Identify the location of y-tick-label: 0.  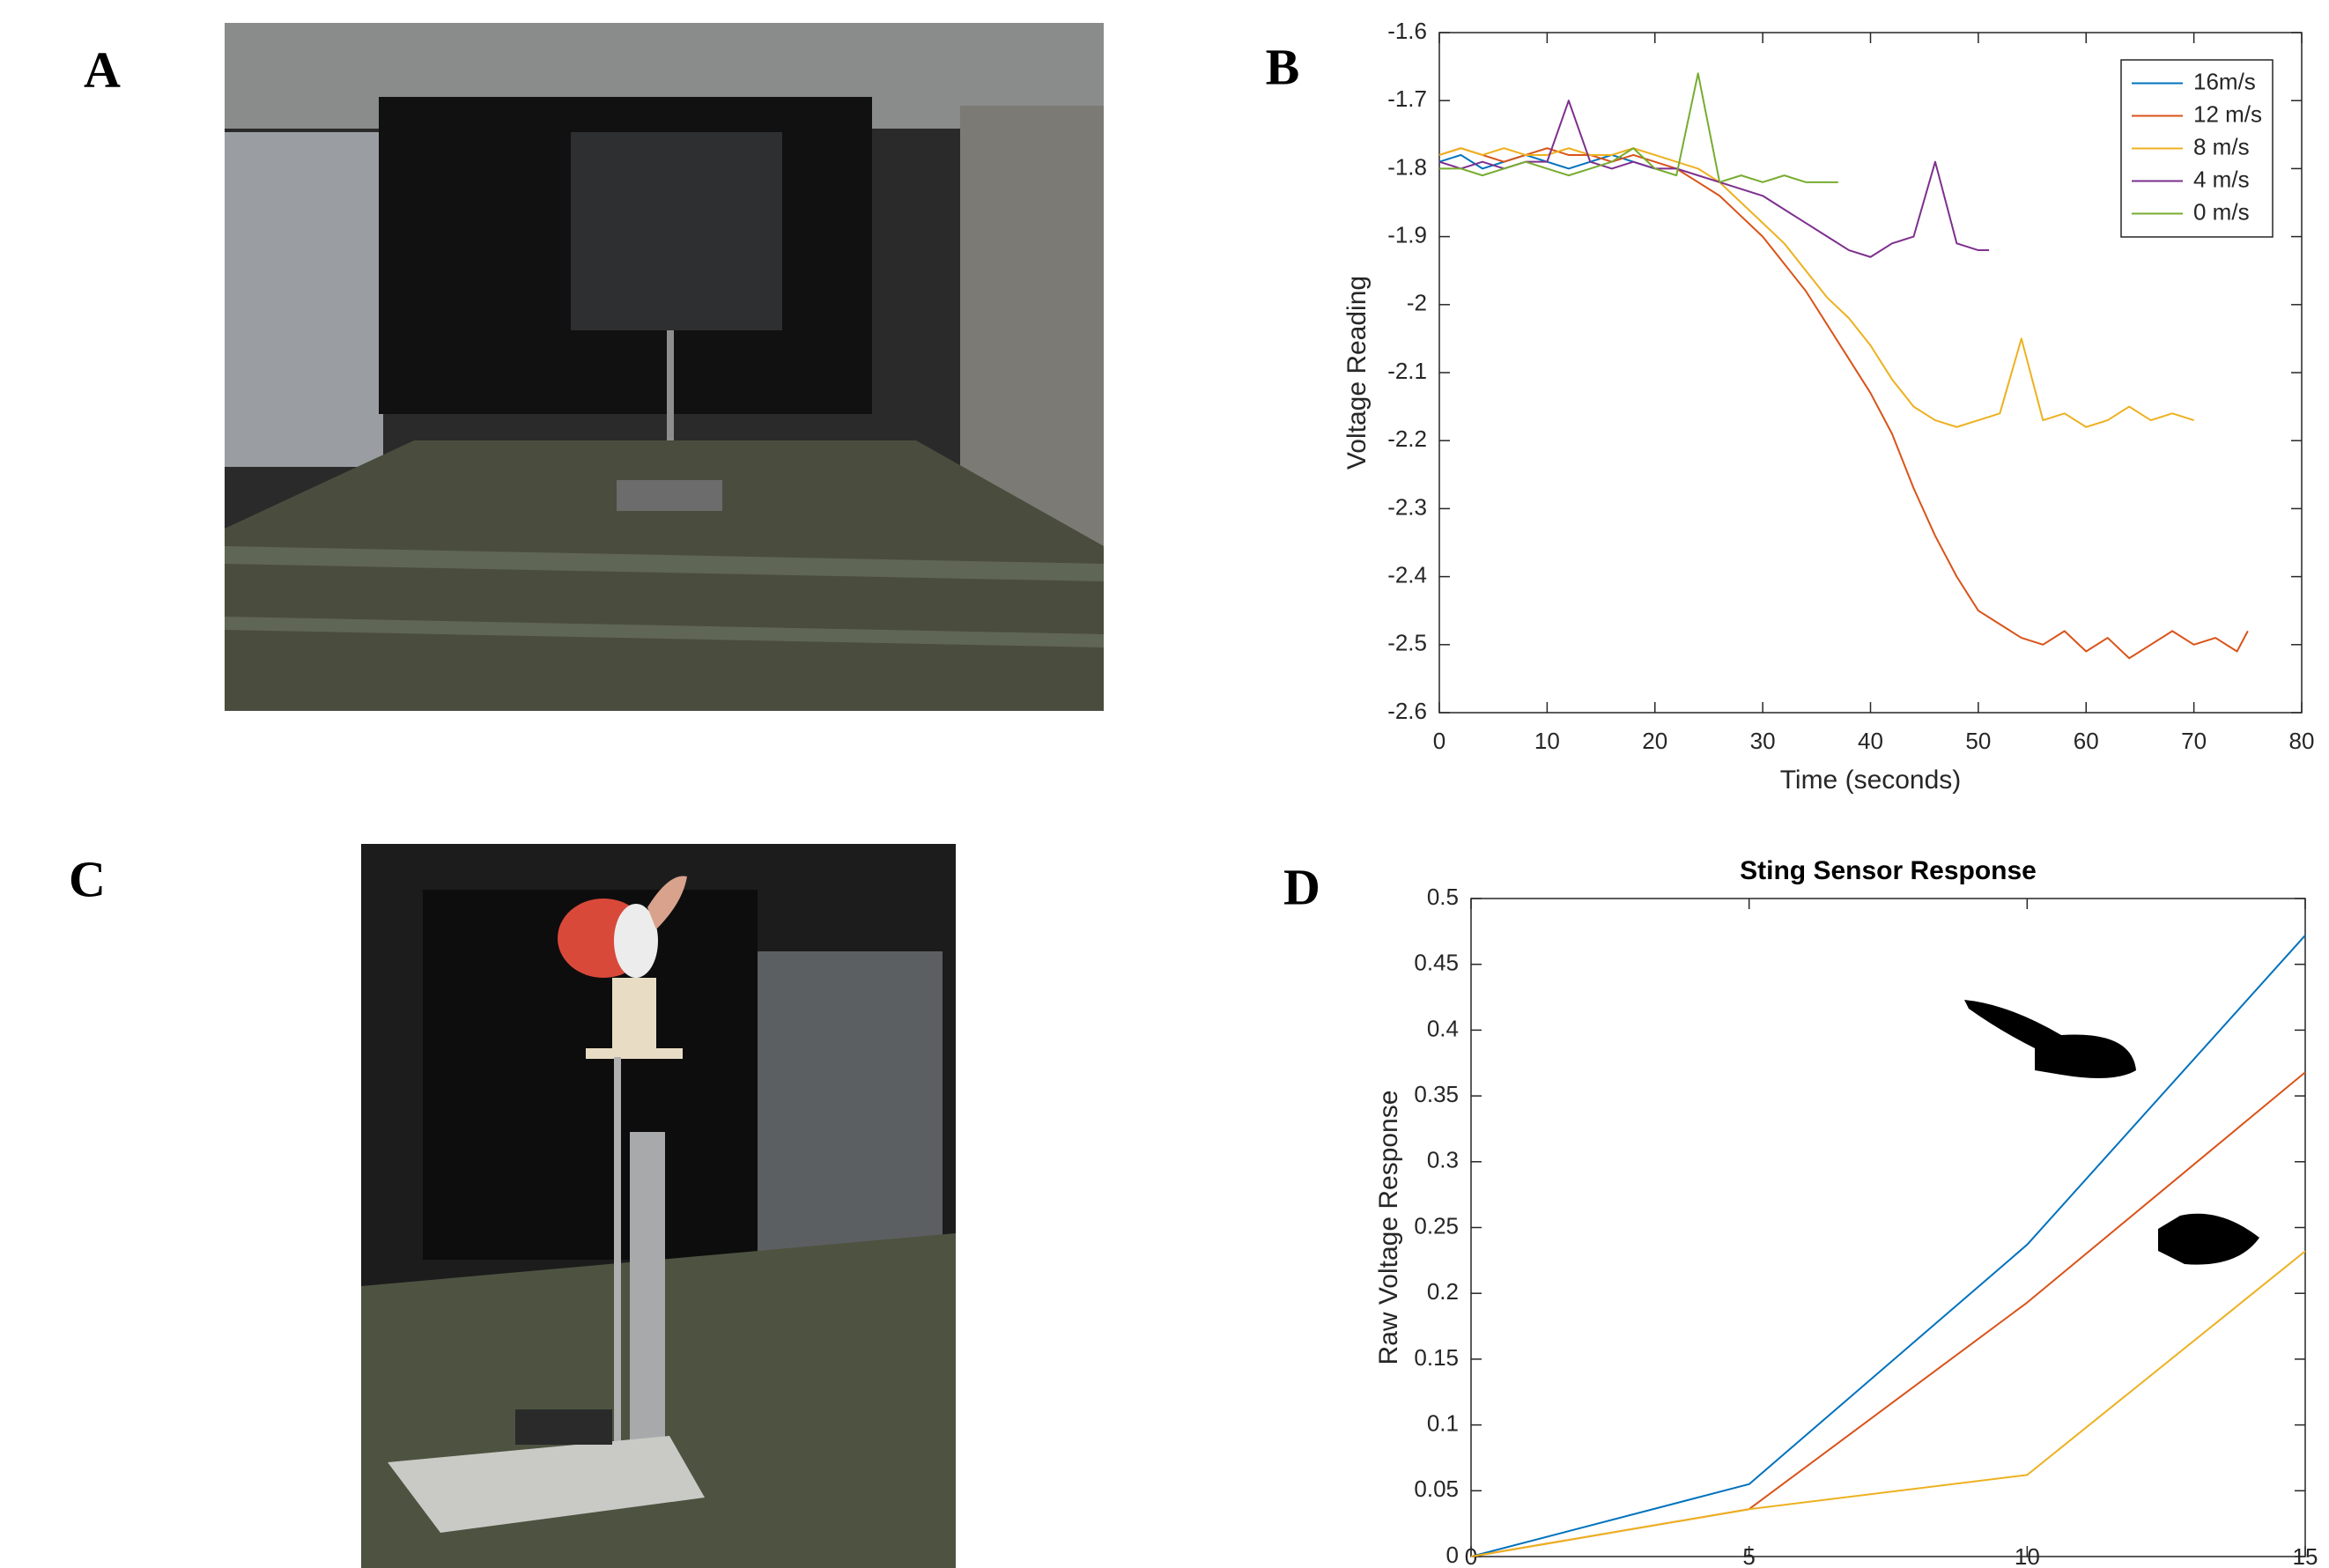
(1452, 1555).